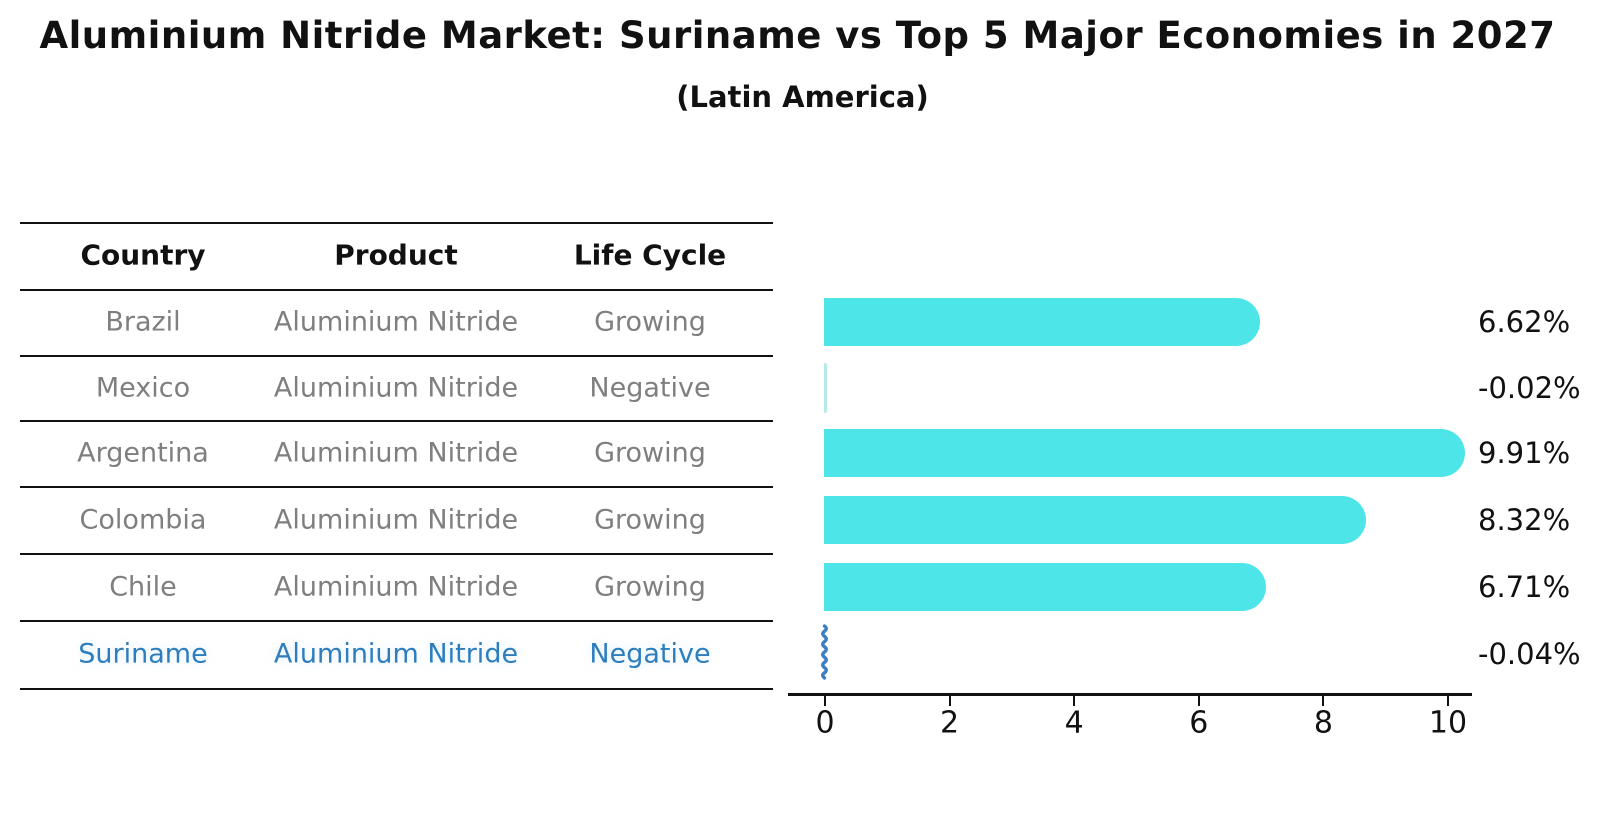 Image resolution: width=1605 pixels, height=823 pixels. I want to click on value-label-brazil: 6.62%, so click(1524, 322).